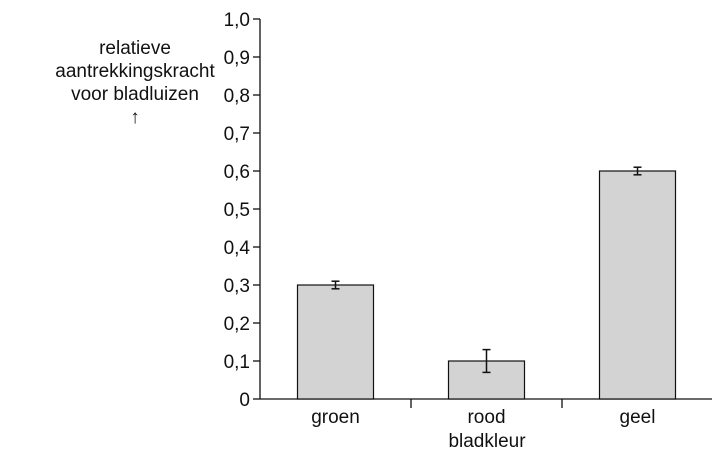 Image resolution: width=712 pixels, height=457 pixels. Describe the element at coordinates (237, 324) in the screenshot. I see `y-tick-label: 0,2` at that location.